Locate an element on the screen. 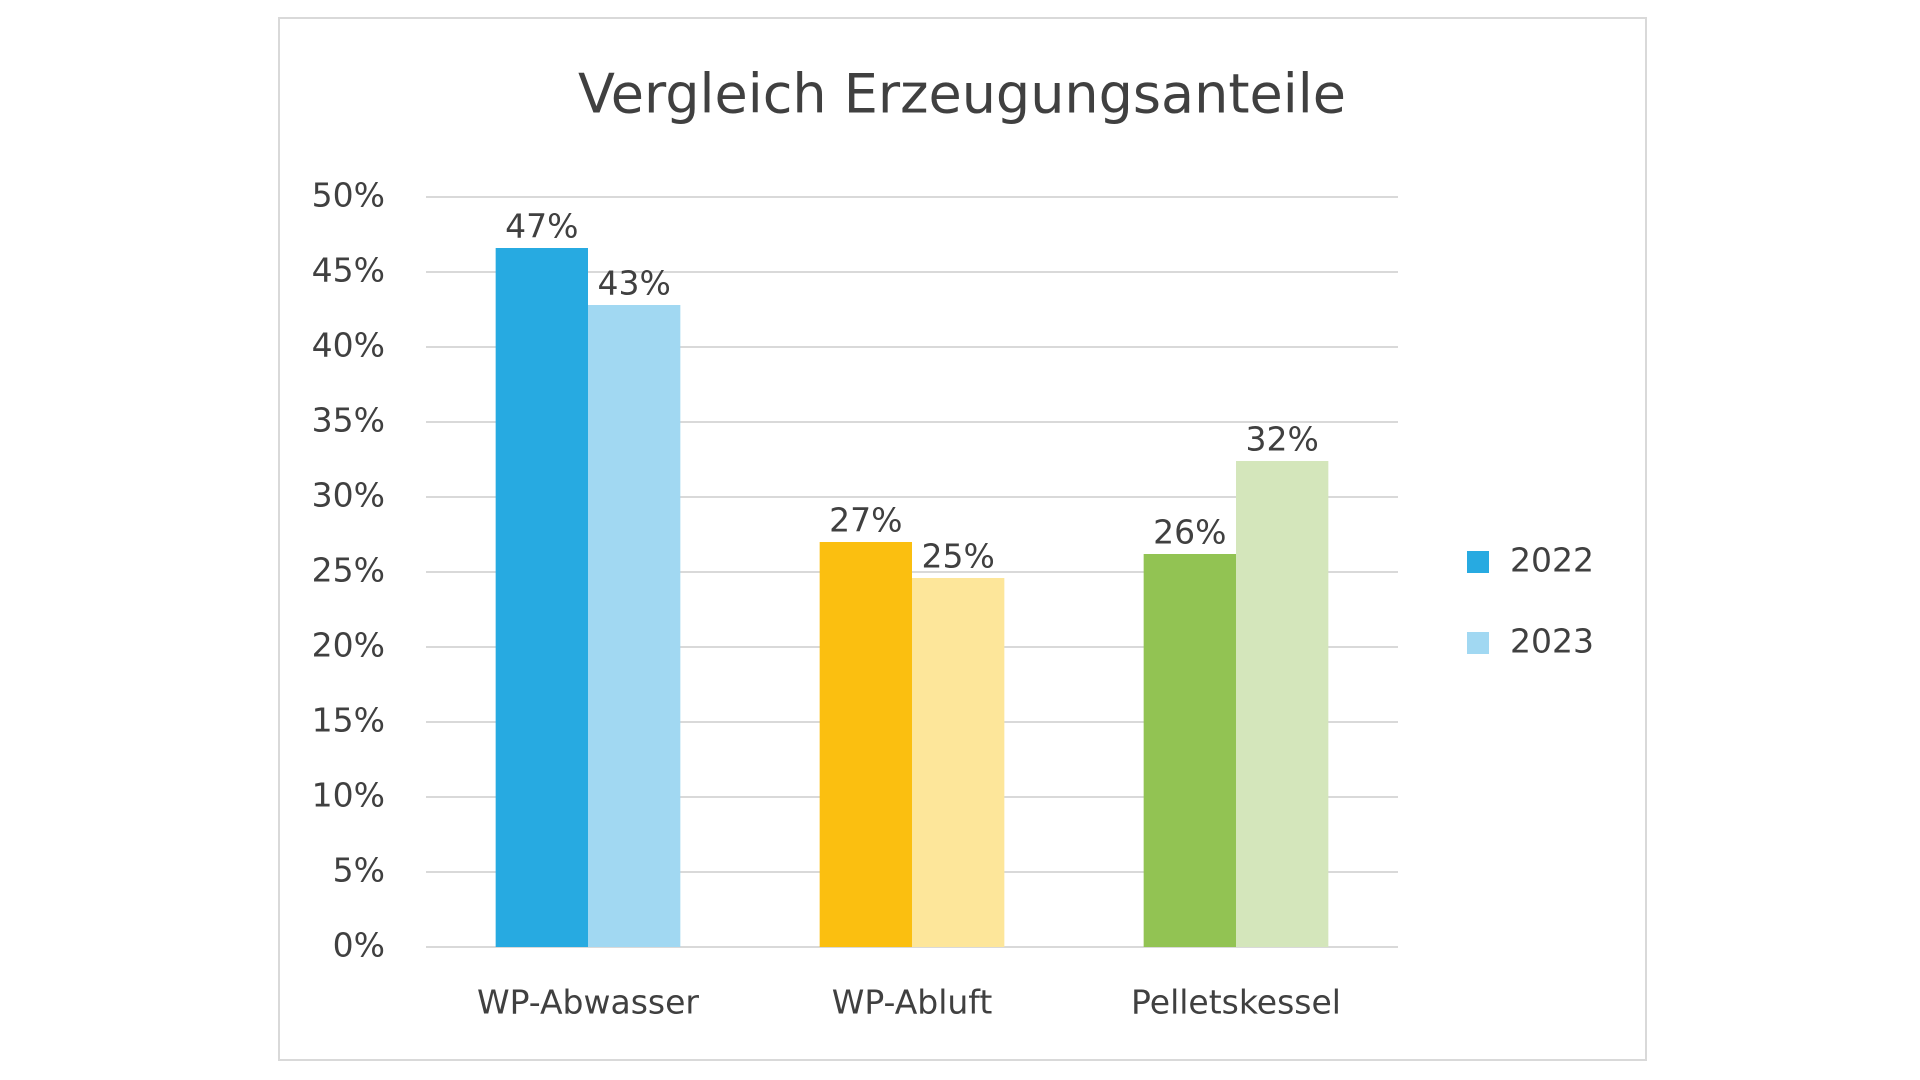 This screenshot has height=1080, width=1920. x-tick-label: WP-Abwasser is located at coordinates (588, 1002).